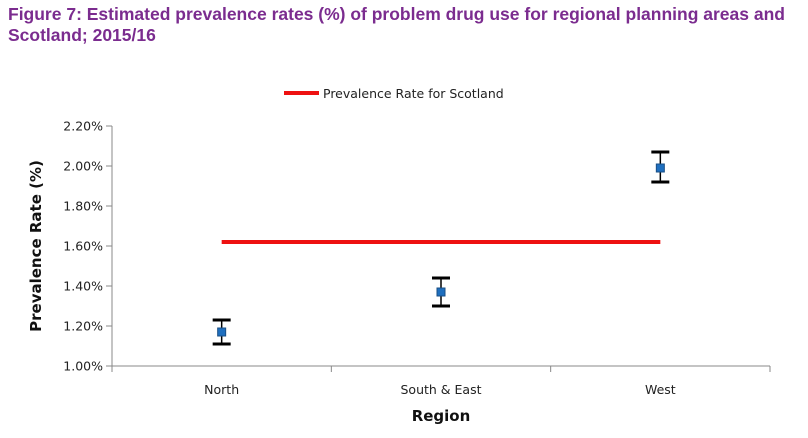 The height and width of the screenshot is (438, 808). I want to click on x-axis-title: Region, so click(441, 416).